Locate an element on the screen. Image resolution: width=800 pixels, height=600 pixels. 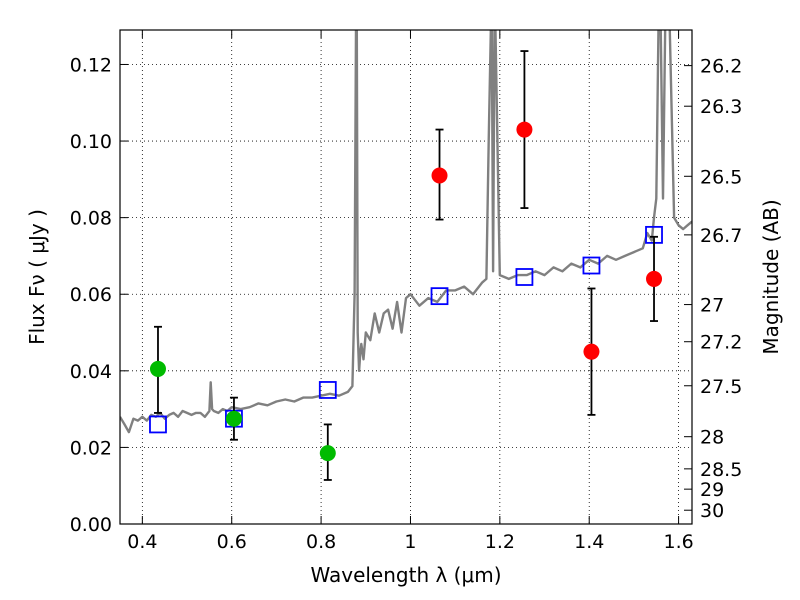
mag-tick-label: 28 is located at coordinates (712, 438).